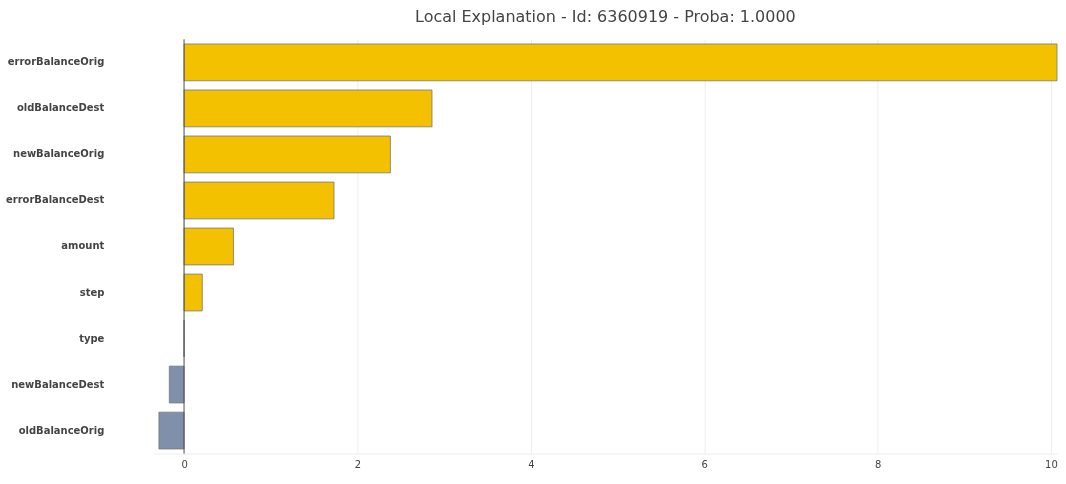 The height and width of the screenshot is (484, 1066). What do you see at coordinates (59, 154) in the screenshot?
I see `y-tick-label: newBalanceOrig` at bounding box center [59, 154].